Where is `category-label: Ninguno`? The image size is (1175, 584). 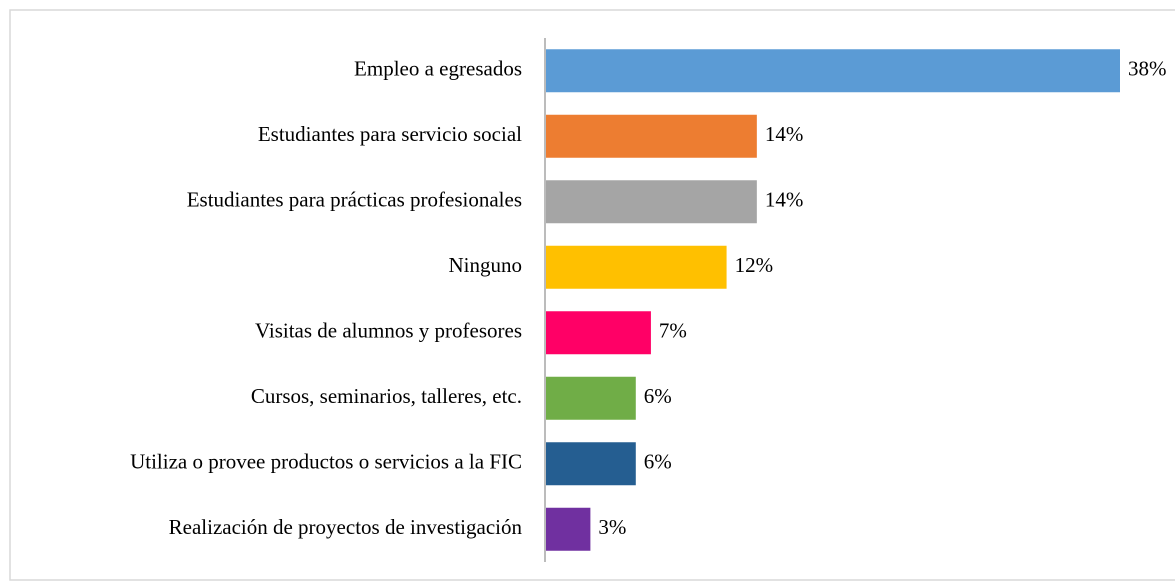 category-label: Ninguno is located at coordinates (486, 265).